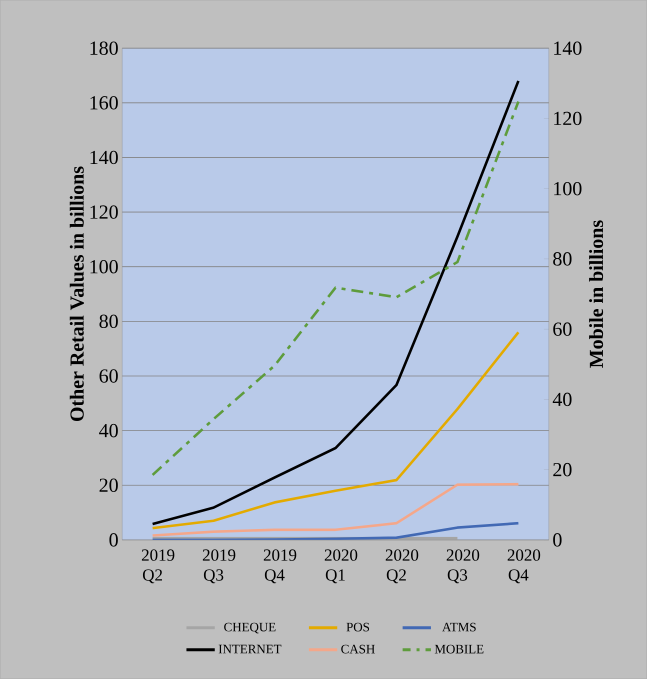 The image size is (647, 679). Describe the element at coordinates (250, 649) in the screenshot. I see `legend-label: INTERNET` at that location.